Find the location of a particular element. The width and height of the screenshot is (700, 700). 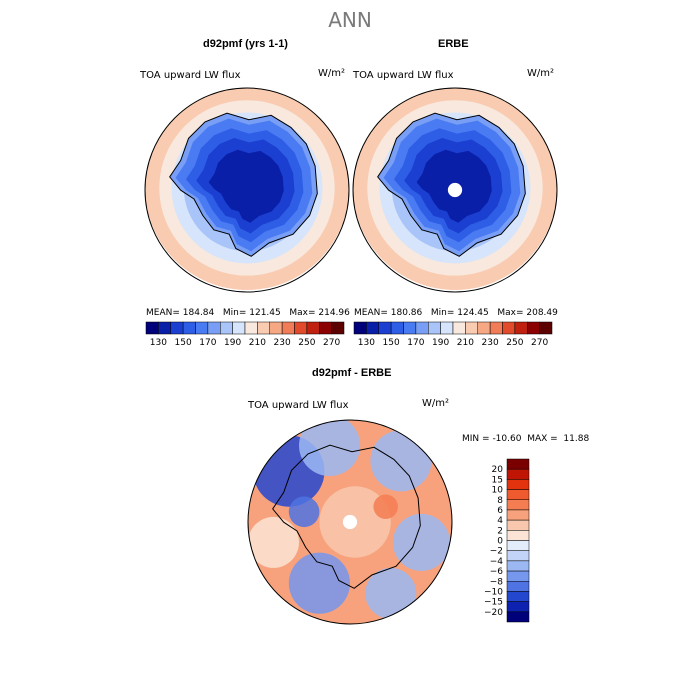

panel1-max-value: 214.96 is located at coordinates (334, 313).